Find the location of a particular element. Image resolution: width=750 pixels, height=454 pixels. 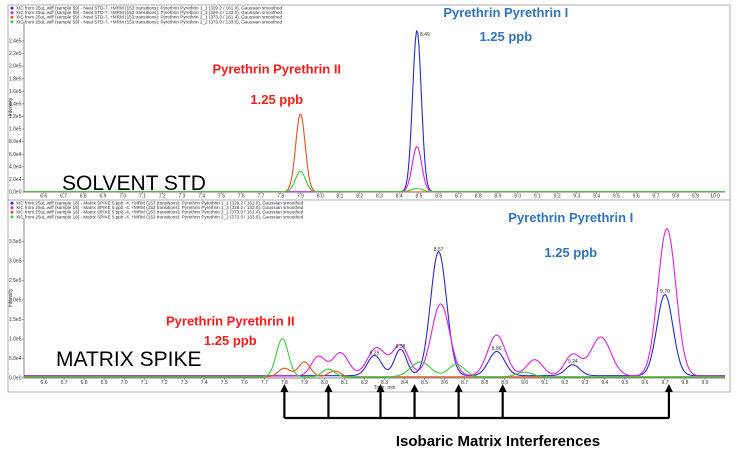

y-tick-label: 2.0e4 is located at coordinates (15, 180).